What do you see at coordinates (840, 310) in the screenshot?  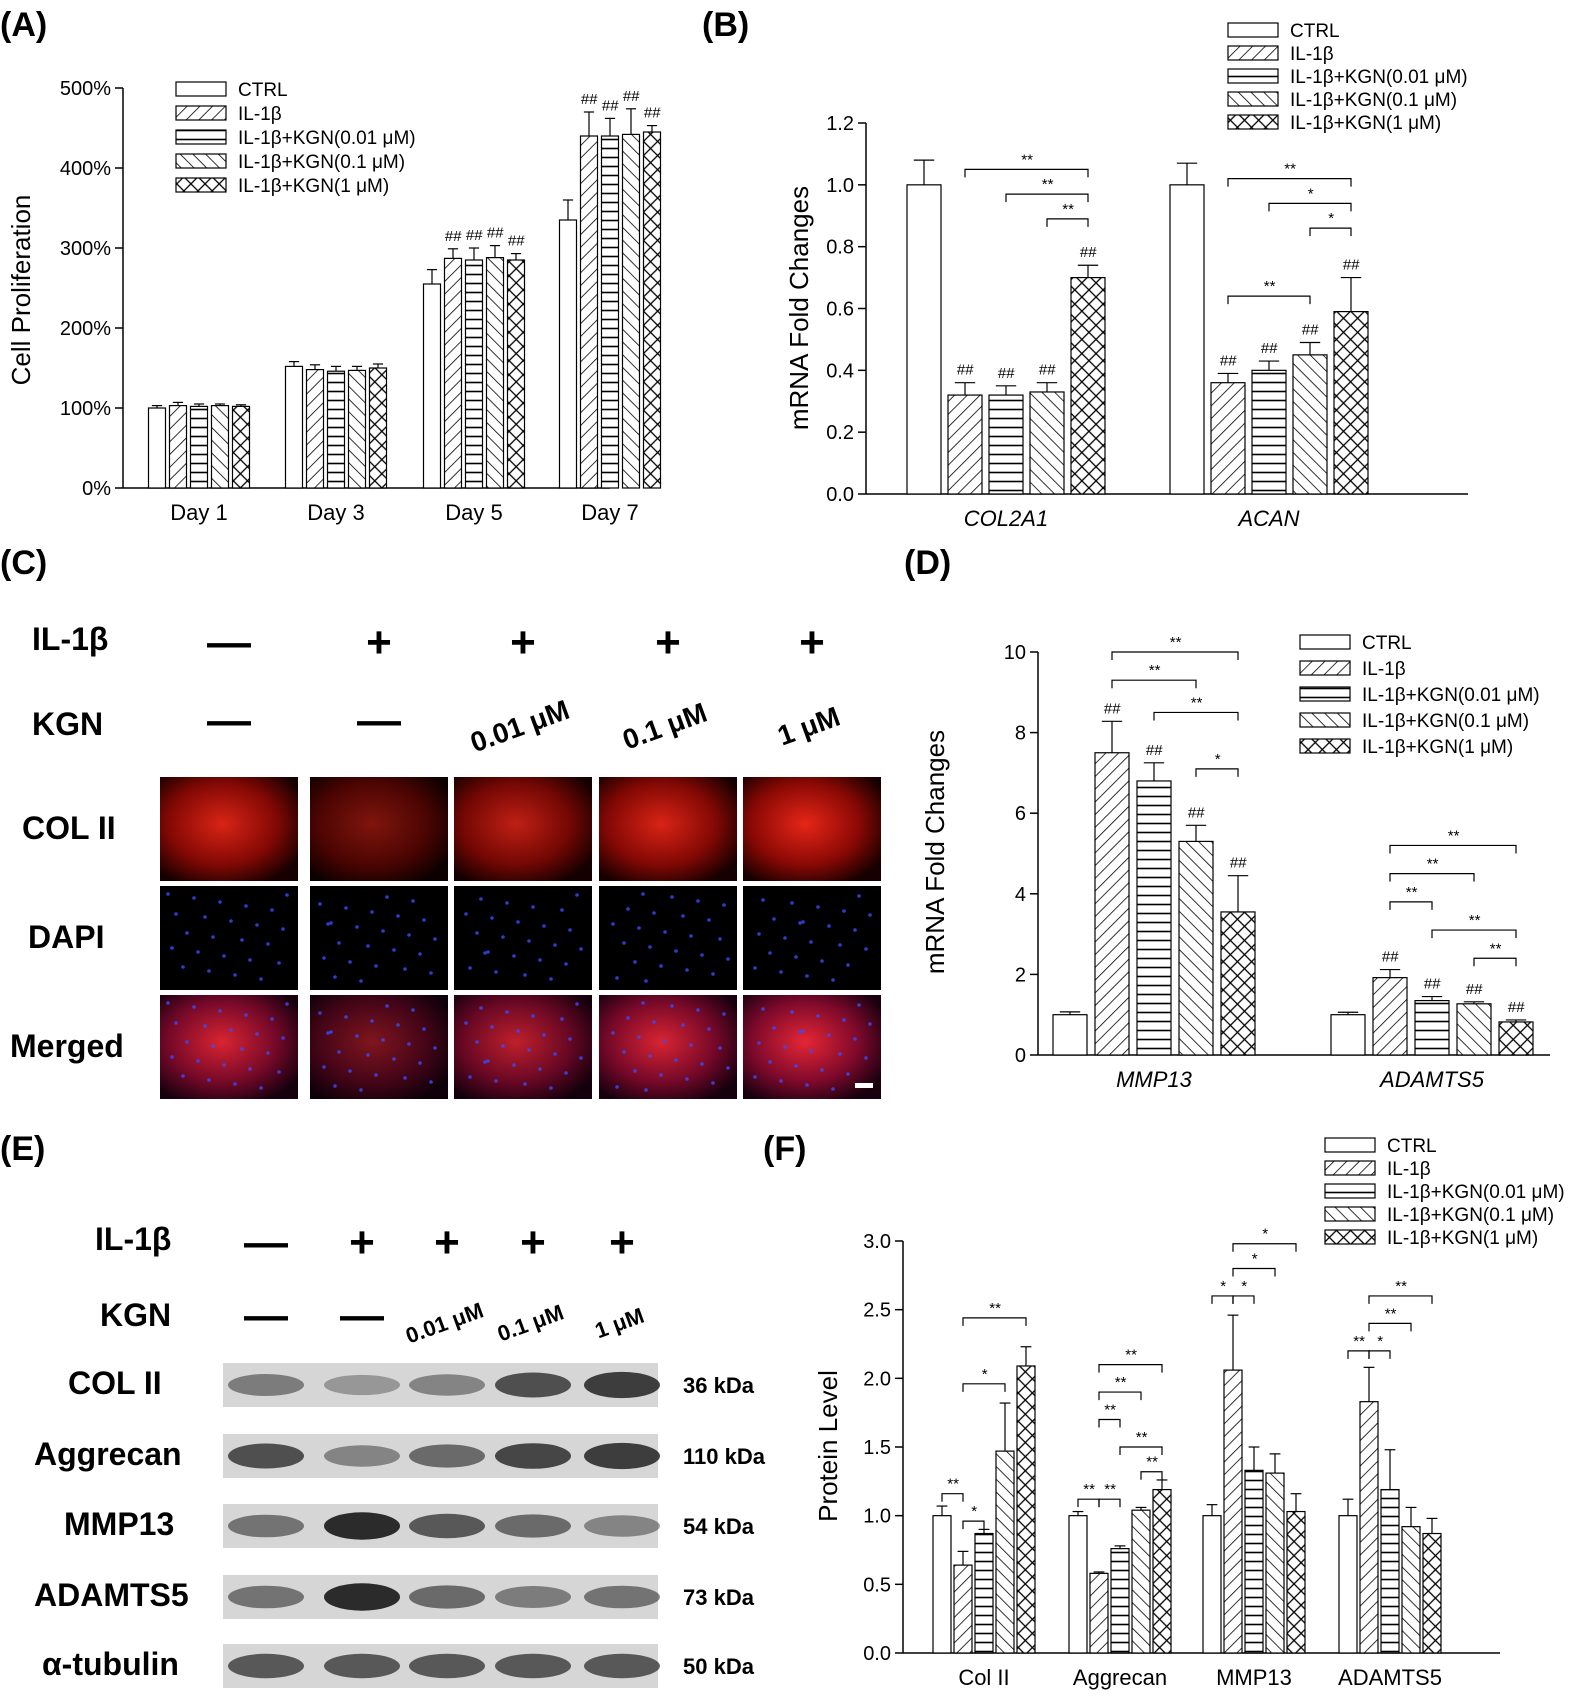 I see `y-tick-label: 0.6` at bounding box center [840, 310].